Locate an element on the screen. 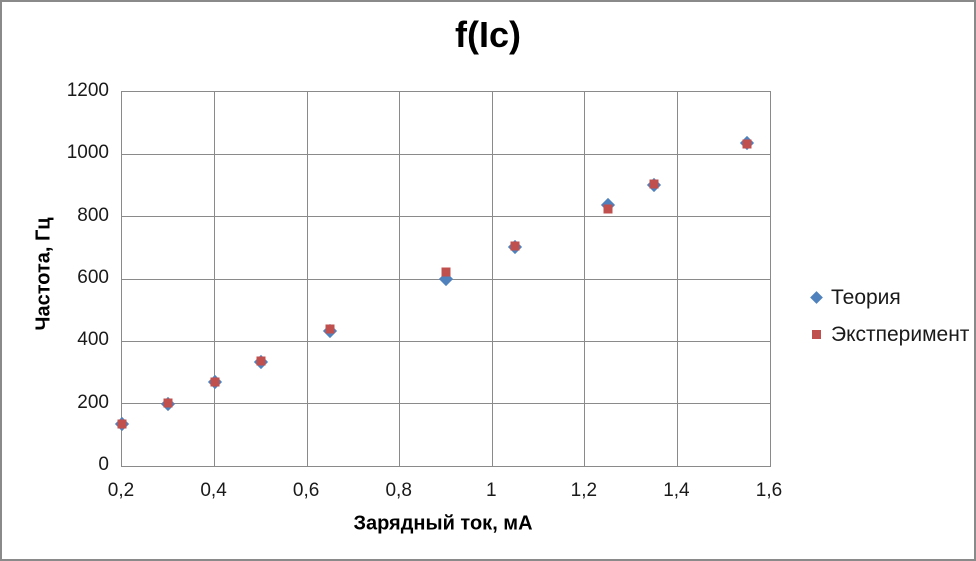  x-tick-label: 0,2 is located at coordinates (121, 490).